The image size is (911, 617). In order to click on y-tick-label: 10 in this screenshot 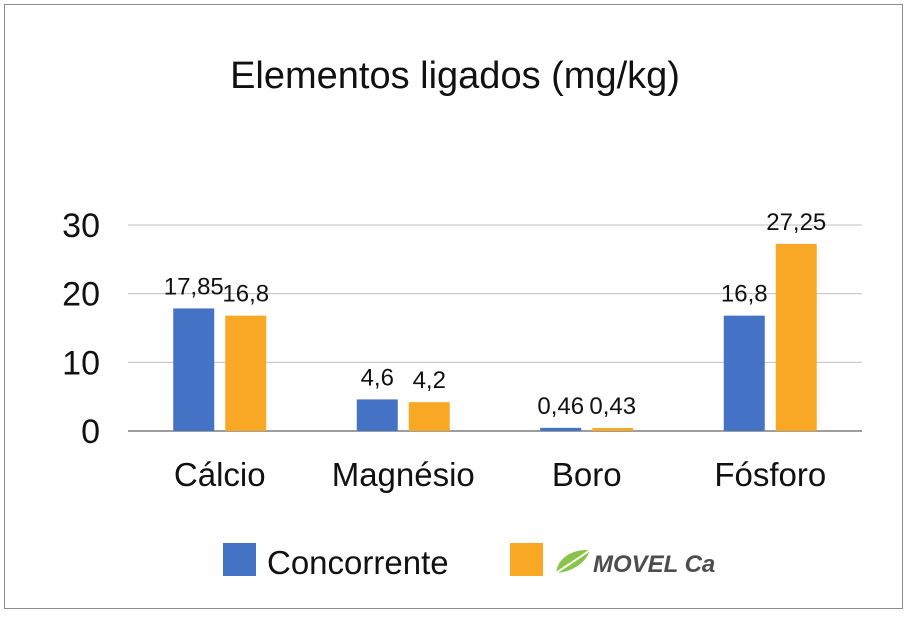, I will do `click(81, 363)`.